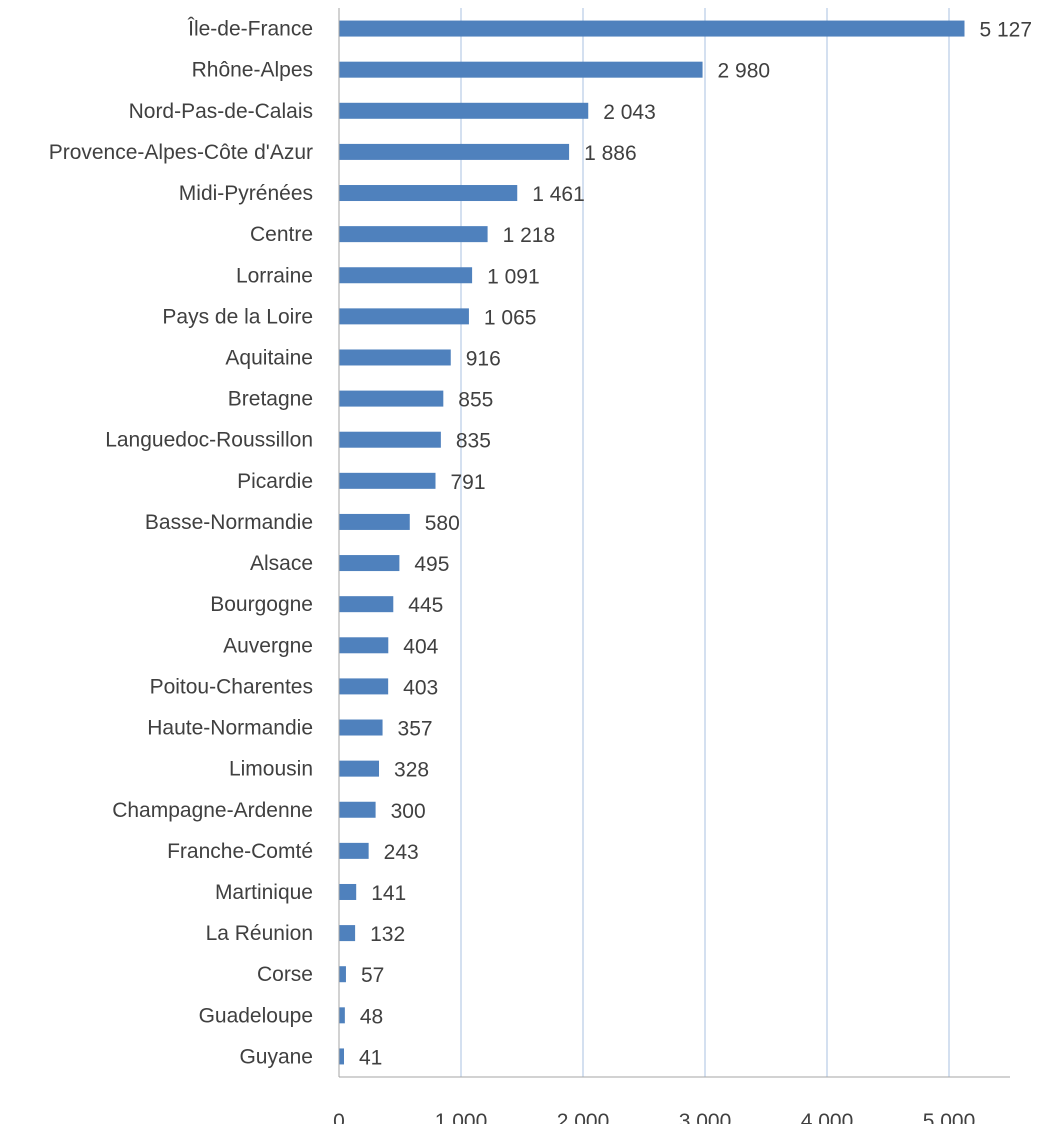 The width and height of the screenshot is (1045, 1124). Describe the element at coordinates (529, 235) in the screenshot. I see `value-label: 1 218` at that location.